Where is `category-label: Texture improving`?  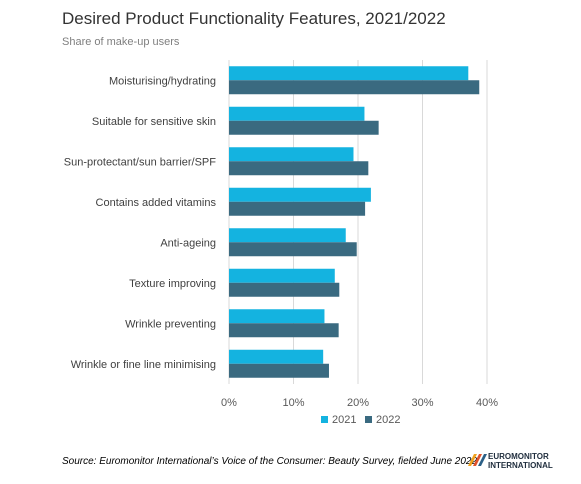
category-label: Texture improving is located at coordinates (172, 284).